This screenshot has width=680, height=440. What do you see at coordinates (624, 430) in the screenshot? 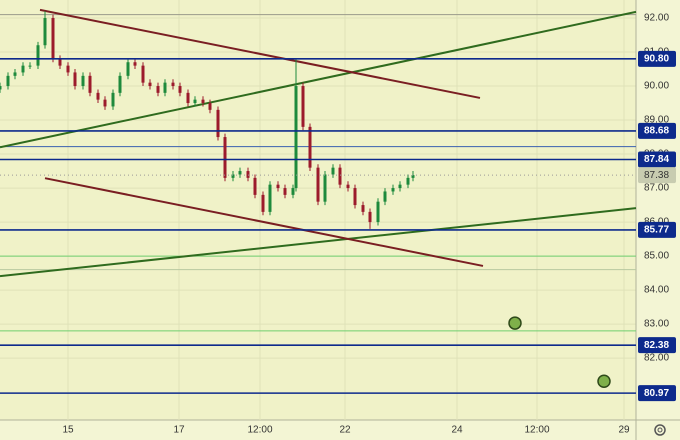
I see `x-tick-label: 29` at bounding box center [624, 430].